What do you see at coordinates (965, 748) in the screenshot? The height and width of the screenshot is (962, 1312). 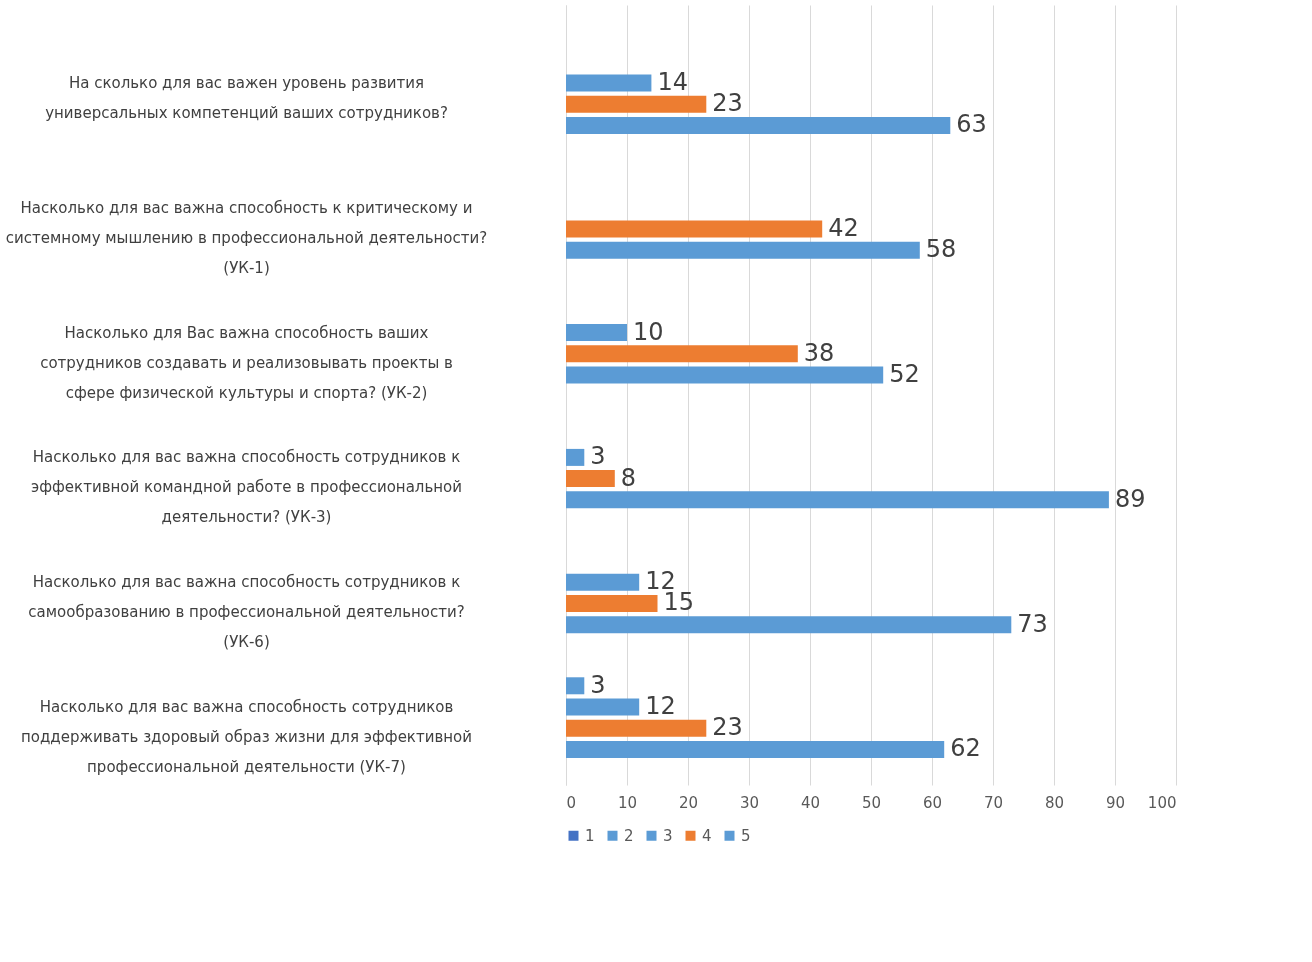 I see `data-label: 62` at bounding box center [965, 748].